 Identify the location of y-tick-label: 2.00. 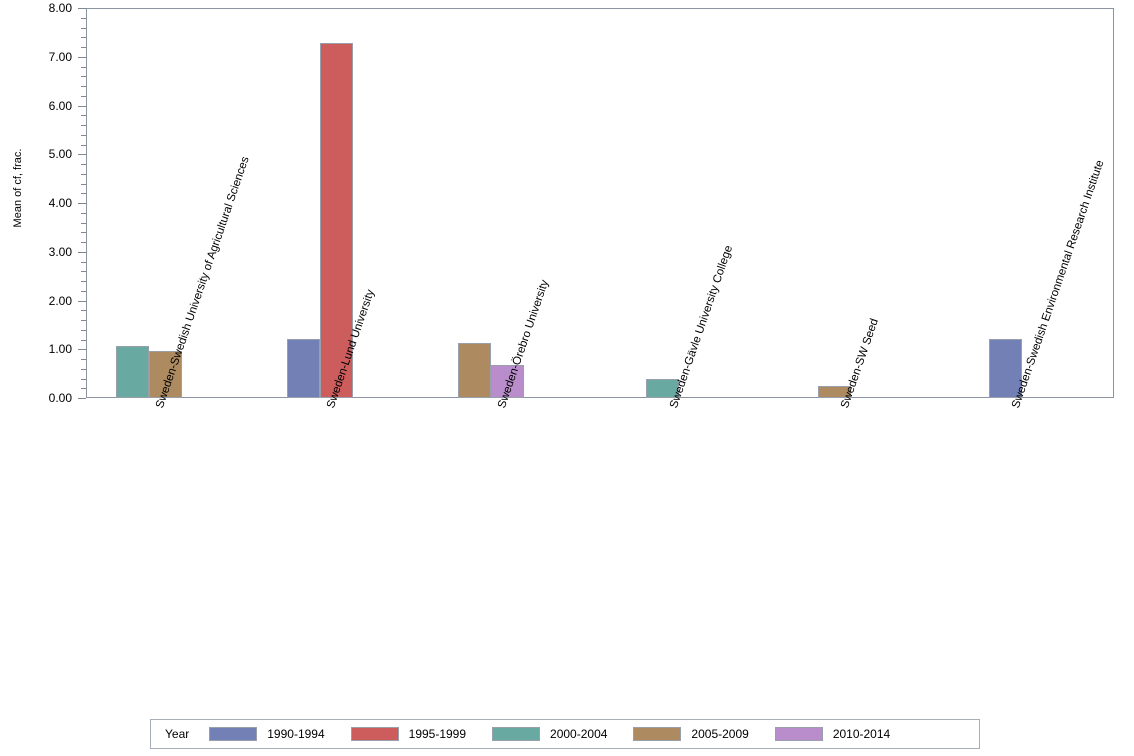
(60, 300).